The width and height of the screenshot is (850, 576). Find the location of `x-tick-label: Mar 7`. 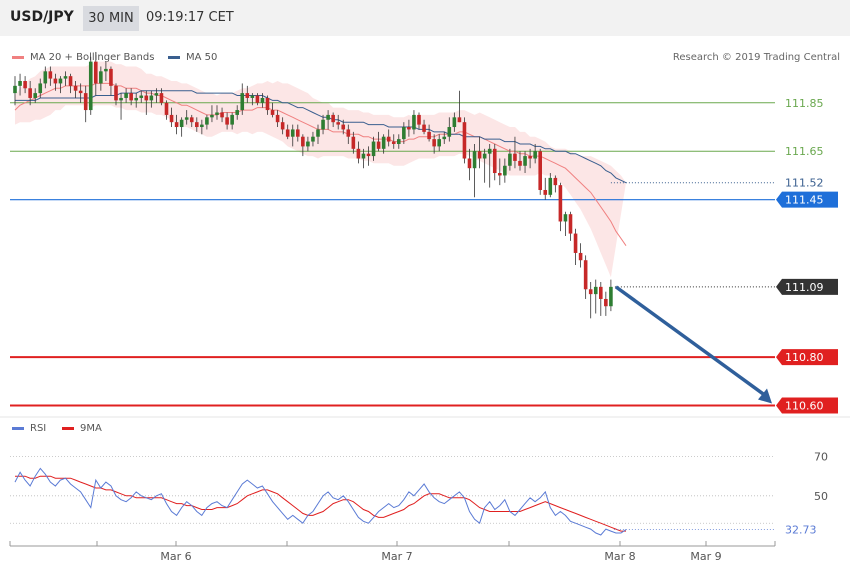

x-tick-label: Mar 7 is located at coordinates (396, 556).